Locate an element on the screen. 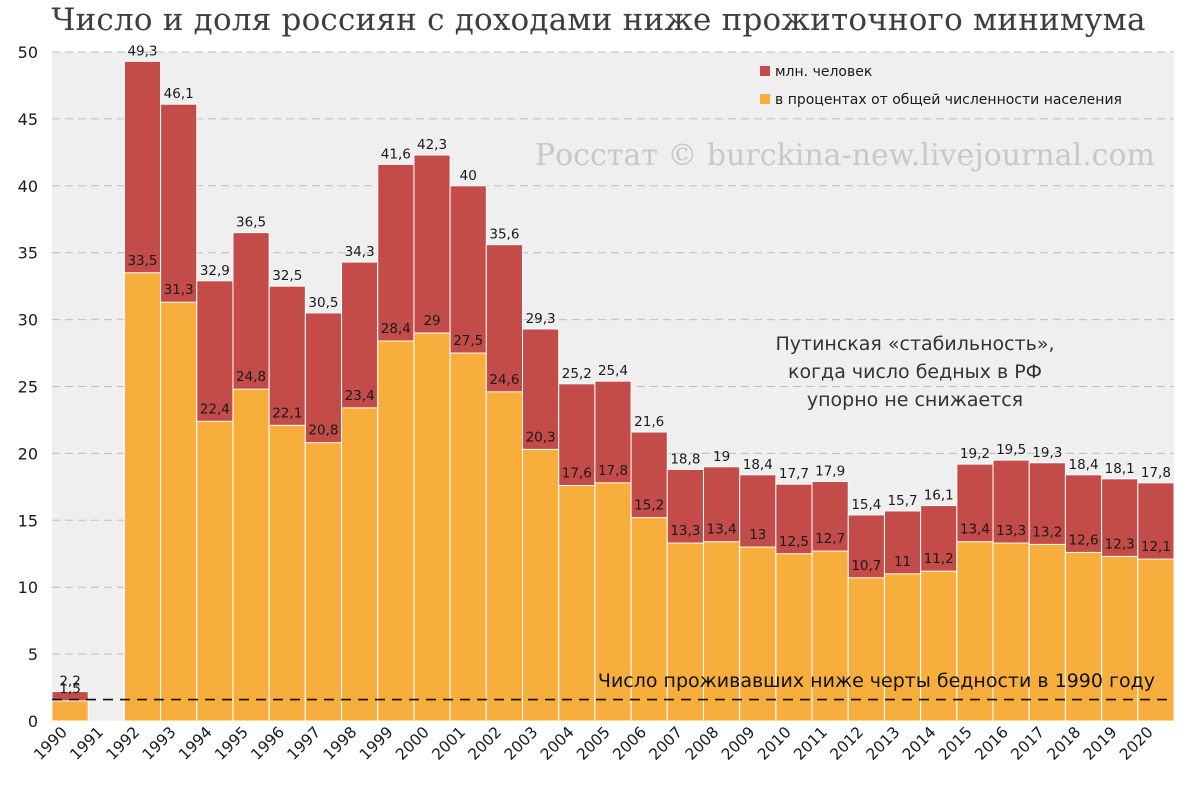 The width and height of the screenshot is (1197, 791). x-tick-label-2010: 2010 is located at coordinates (774, 743).